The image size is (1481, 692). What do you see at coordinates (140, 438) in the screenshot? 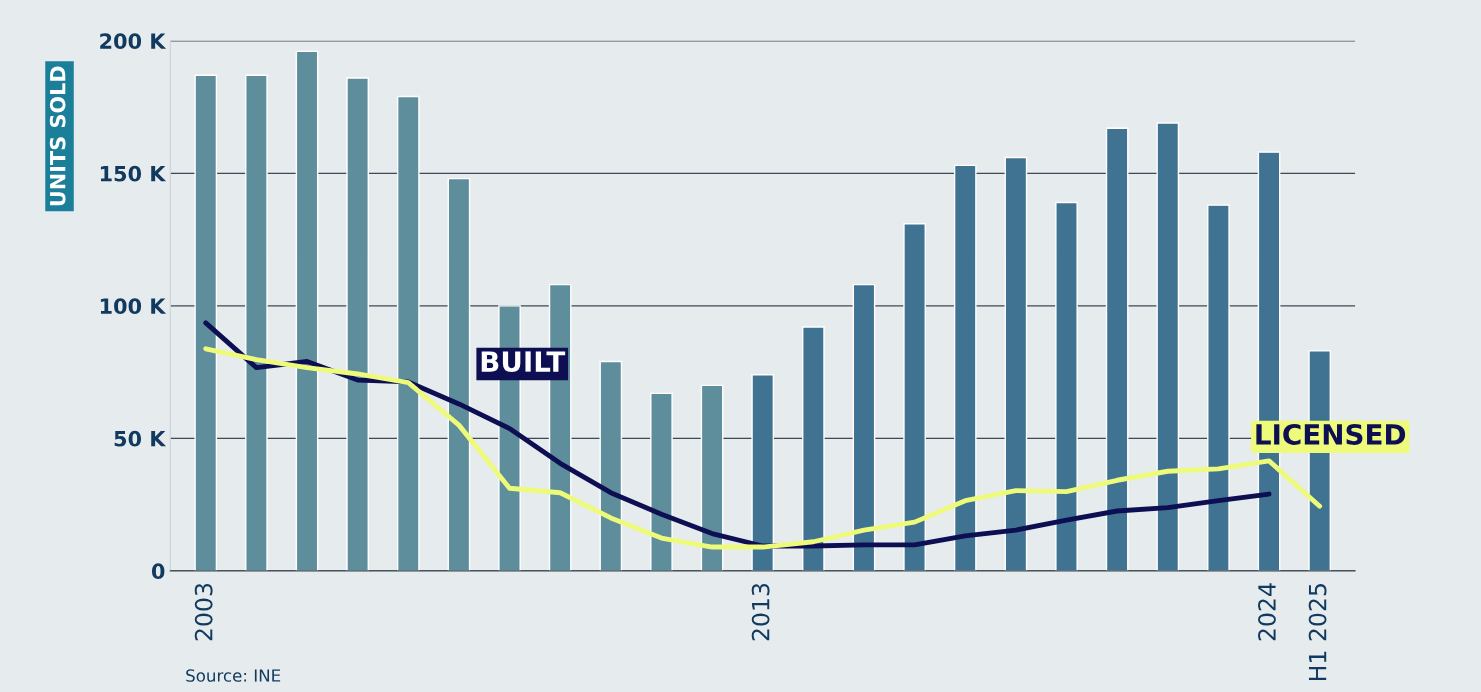
I see `y-tick-label: 50 K` at bounding box center [140, 438].